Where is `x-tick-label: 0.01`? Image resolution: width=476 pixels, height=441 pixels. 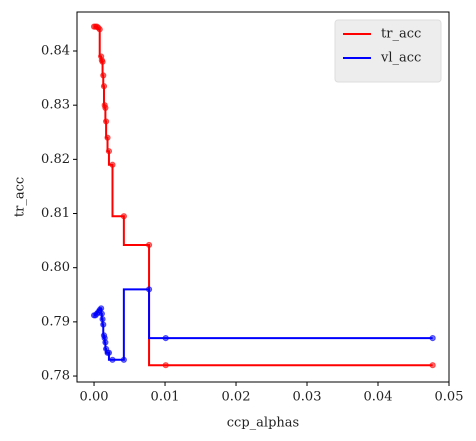
x-tick-label: 0.01 is located at coordinates (165, 397).